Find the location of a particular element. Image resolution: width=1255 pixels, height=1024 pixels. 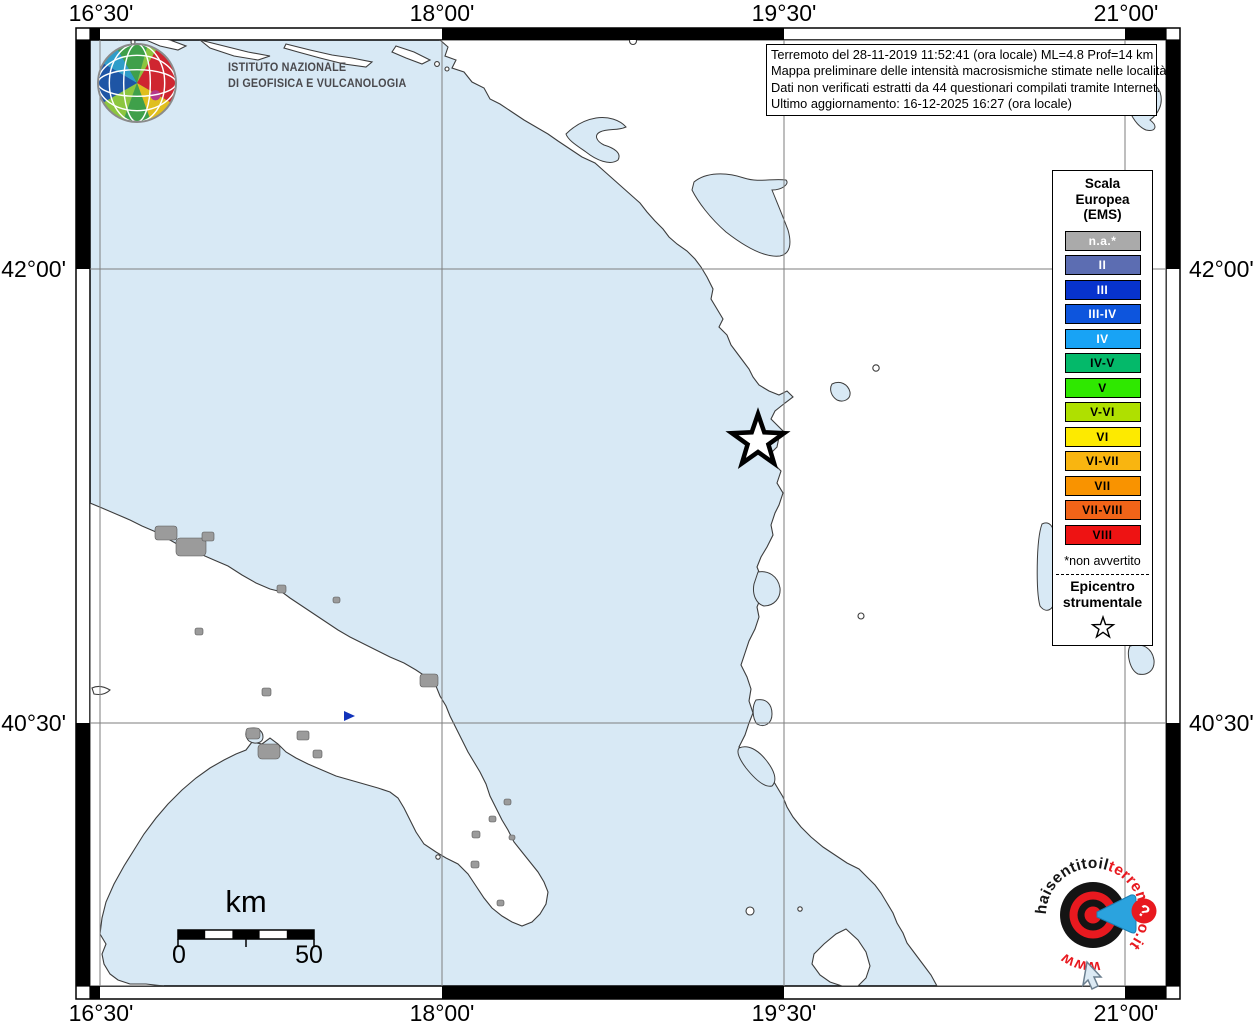

legend-swatch-v: V is located at coordinates (1102, 387).